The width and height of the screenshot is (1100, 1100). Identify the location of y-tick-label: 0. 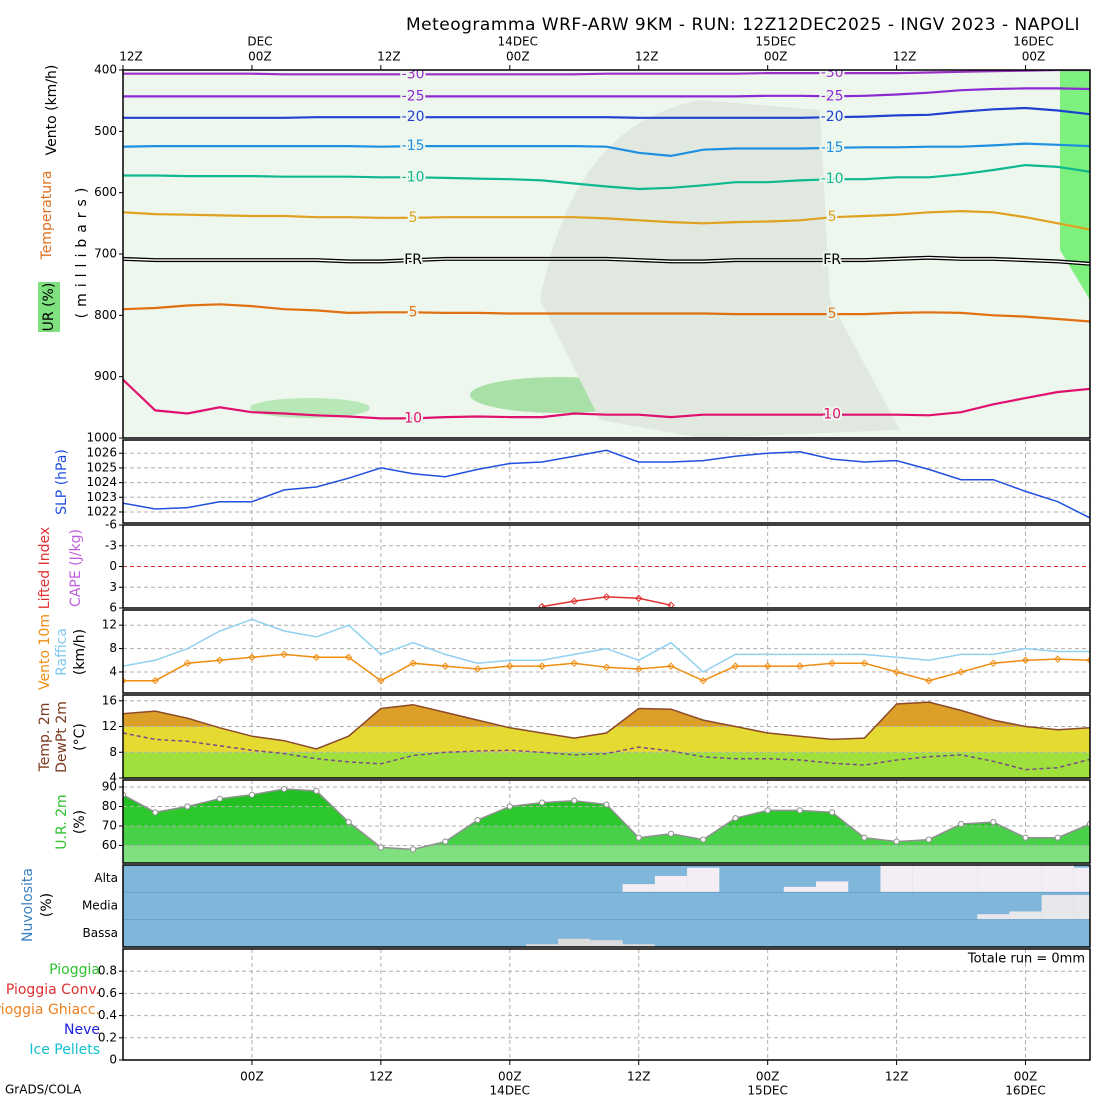
(113, 566).